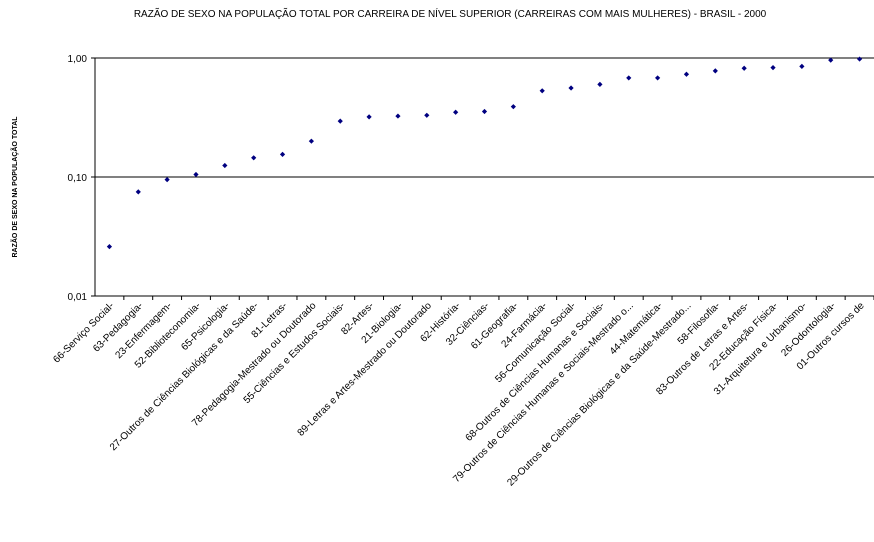 This screenshot has height=542, width=874. I want to click on y-axis-title: RAZÃO DE SEXO NA POPULAÇÃO TOTAL, so click(14, 187).